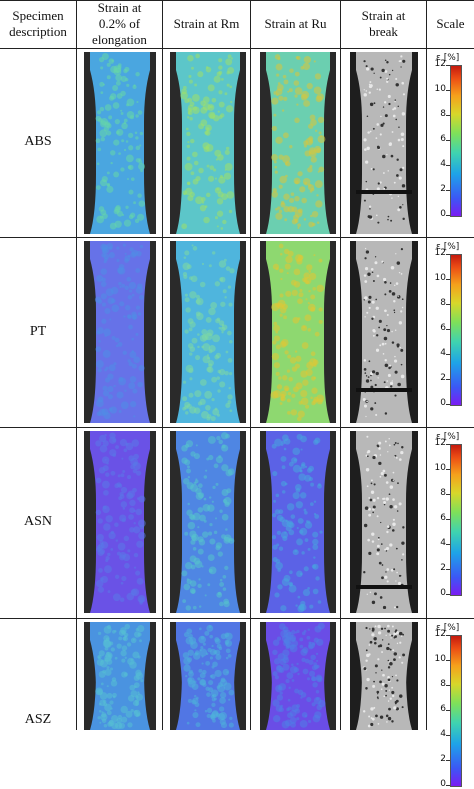  I want to click on header-scale: Scale, so click(450, 23).